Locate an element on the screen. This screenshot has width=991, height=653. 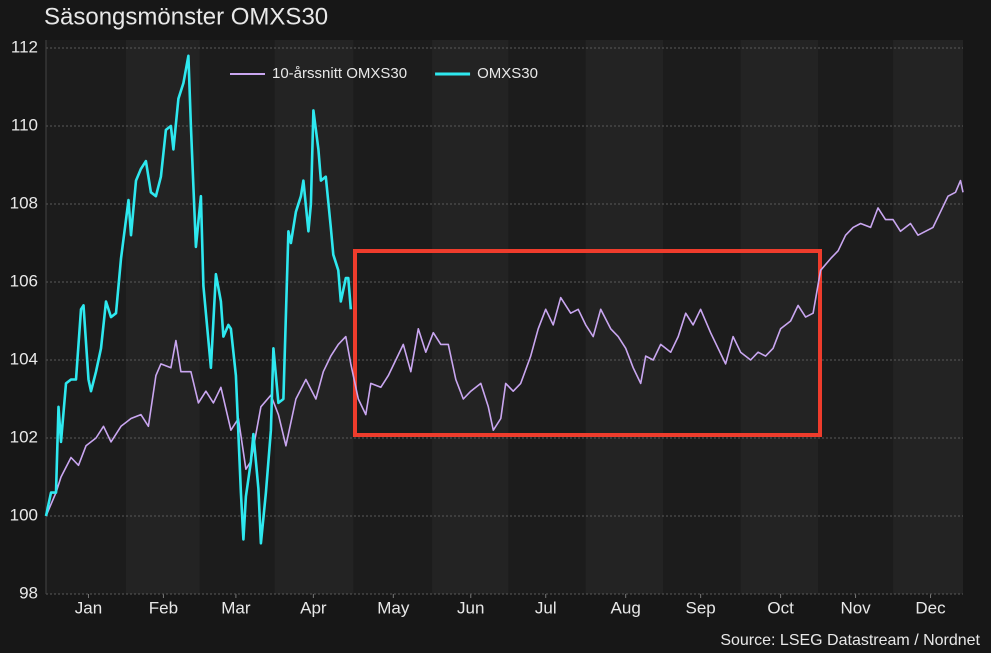
x-tick-label: Apr is located at coordinates (313, 607).